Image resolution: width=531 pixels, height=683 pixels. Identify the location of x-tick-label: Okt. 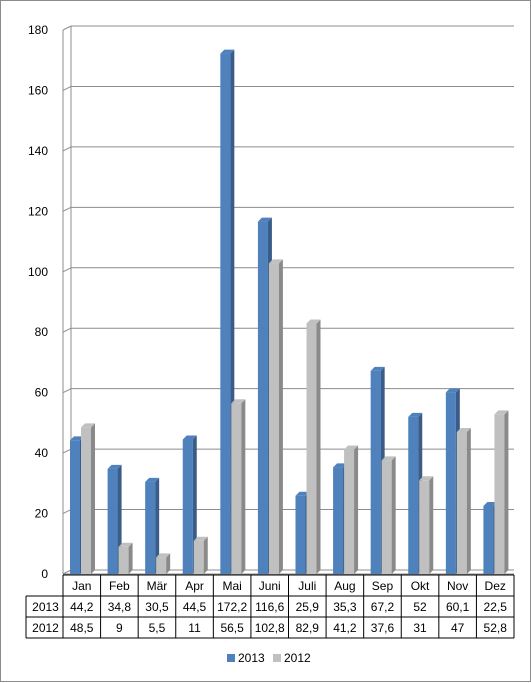
(420, 586).